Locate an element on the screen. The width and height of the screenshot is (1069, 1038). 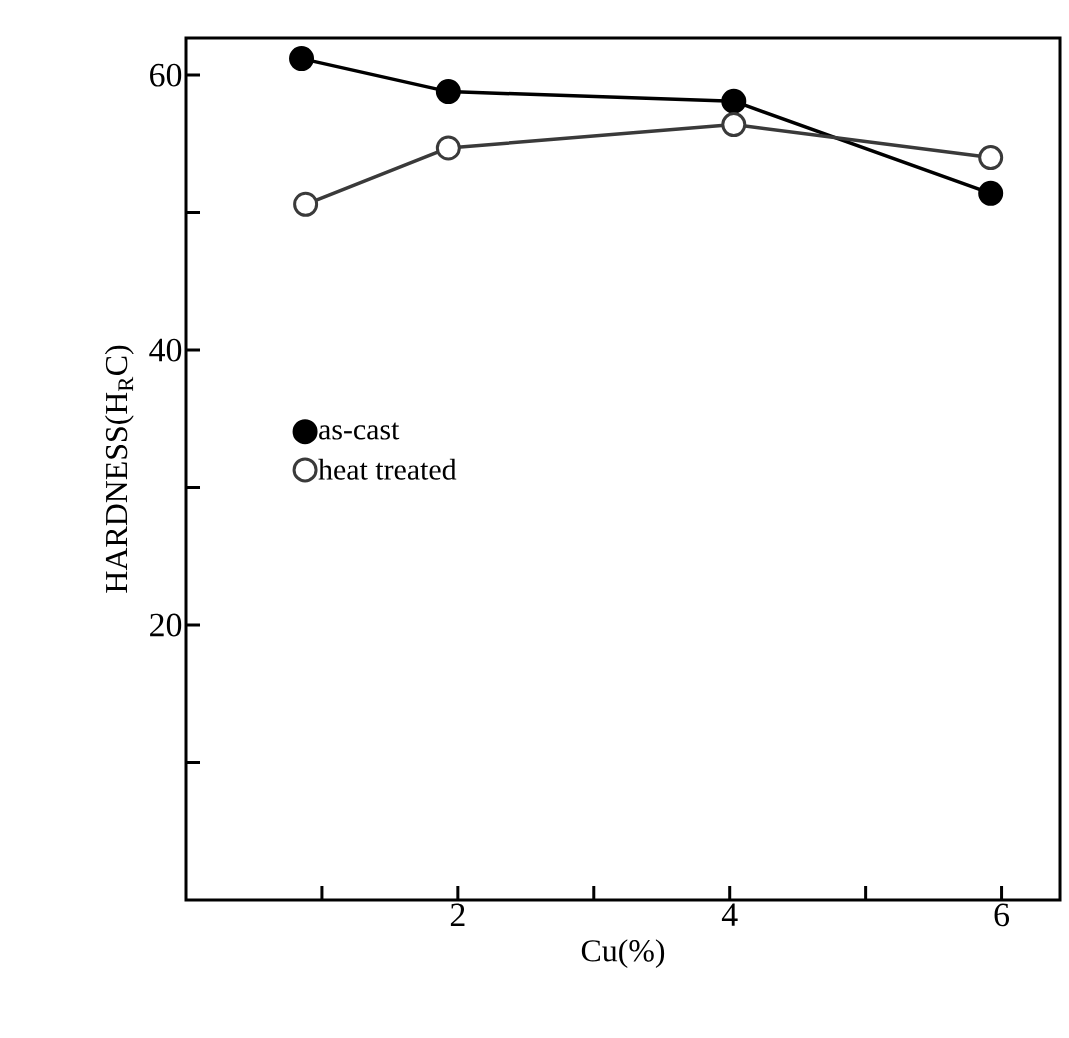
x-tick-label: 6 is located at coordinates (1002, 915).